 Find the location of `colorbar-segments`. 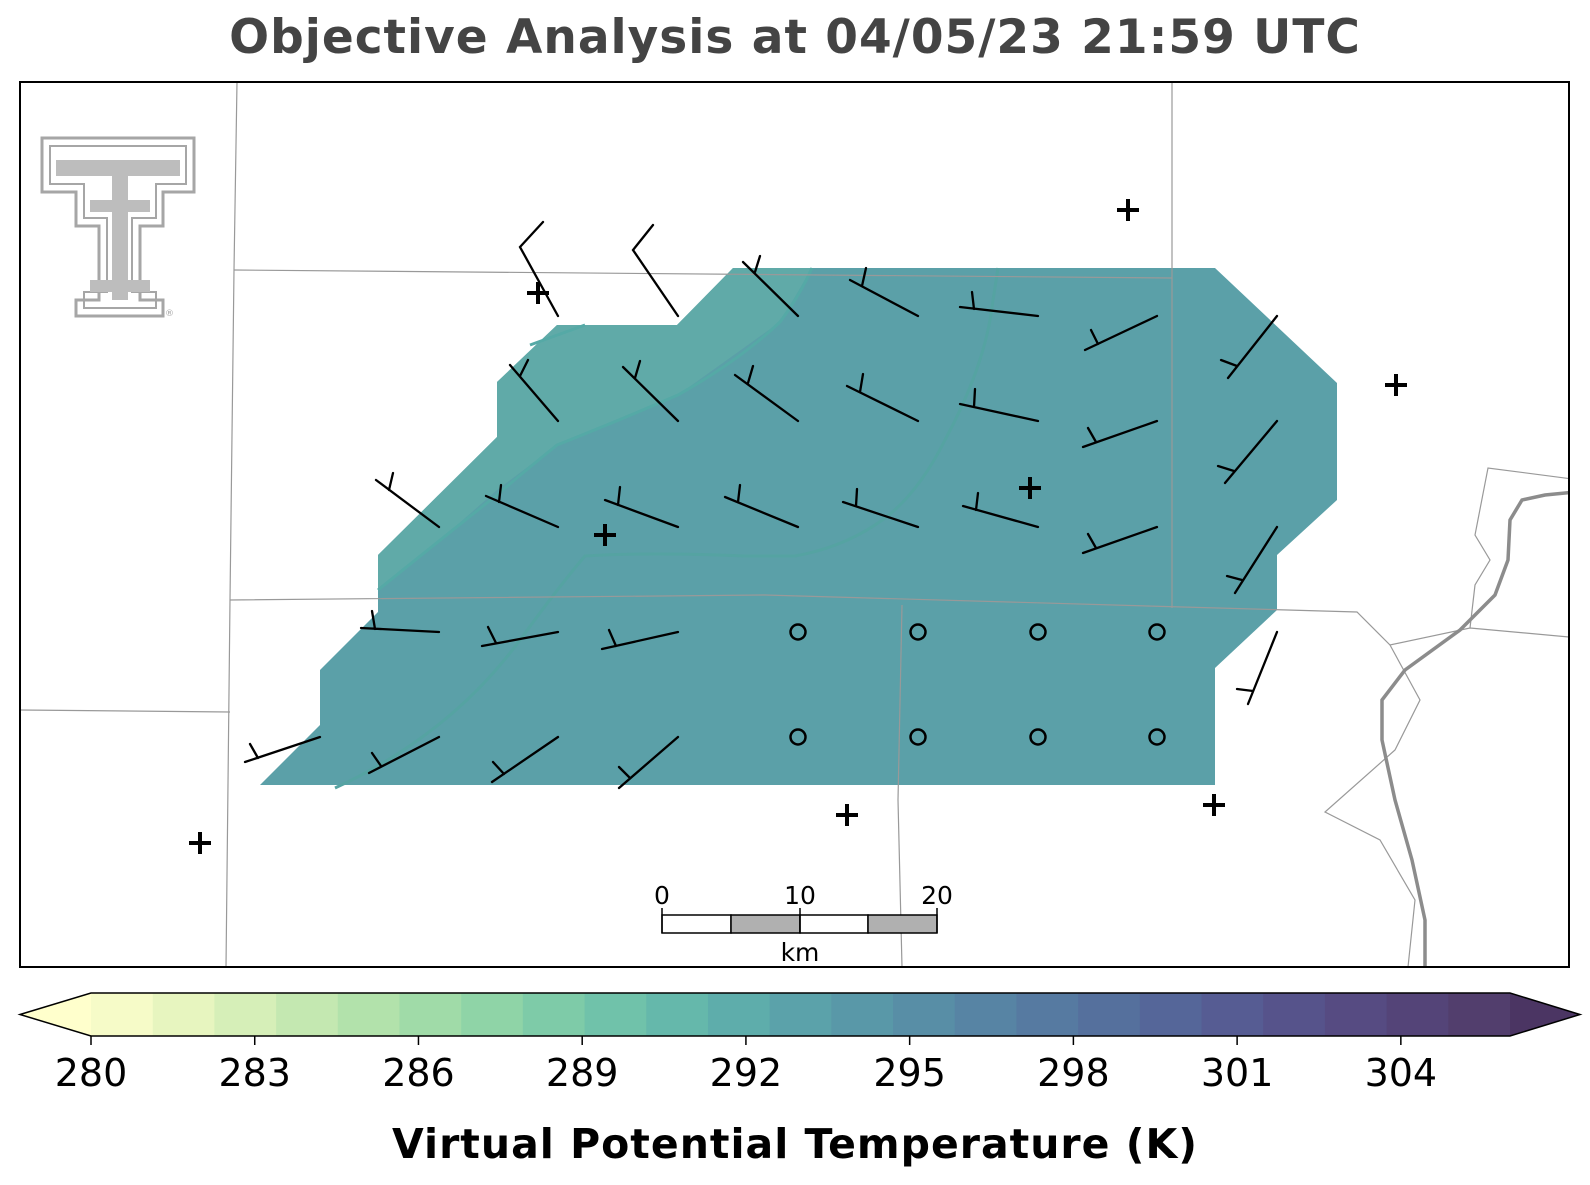

colorbar-segments is located at coordinates (801, 1014).